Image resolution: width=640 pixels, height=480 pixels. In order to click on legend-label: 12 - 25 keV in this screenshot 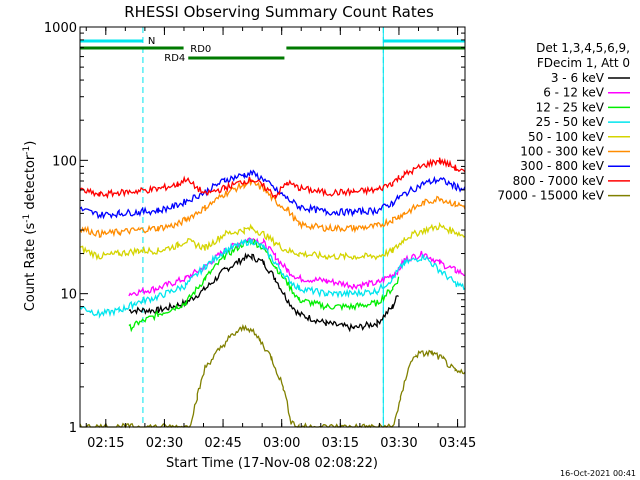, I will do `click(570, 107)`.